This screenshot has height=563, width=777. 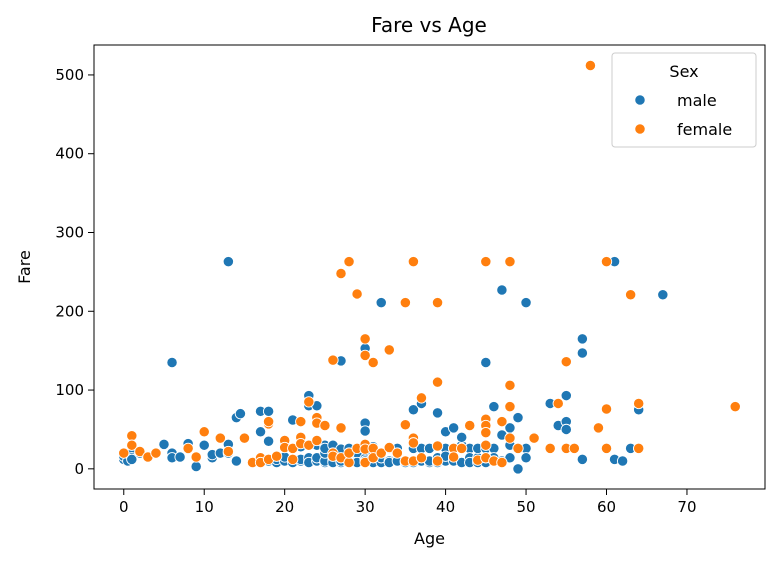 What do you see at coordinates (697, 100) in the screenshot?
I see `legend-label-male: male` at bounding box center [697, 100].